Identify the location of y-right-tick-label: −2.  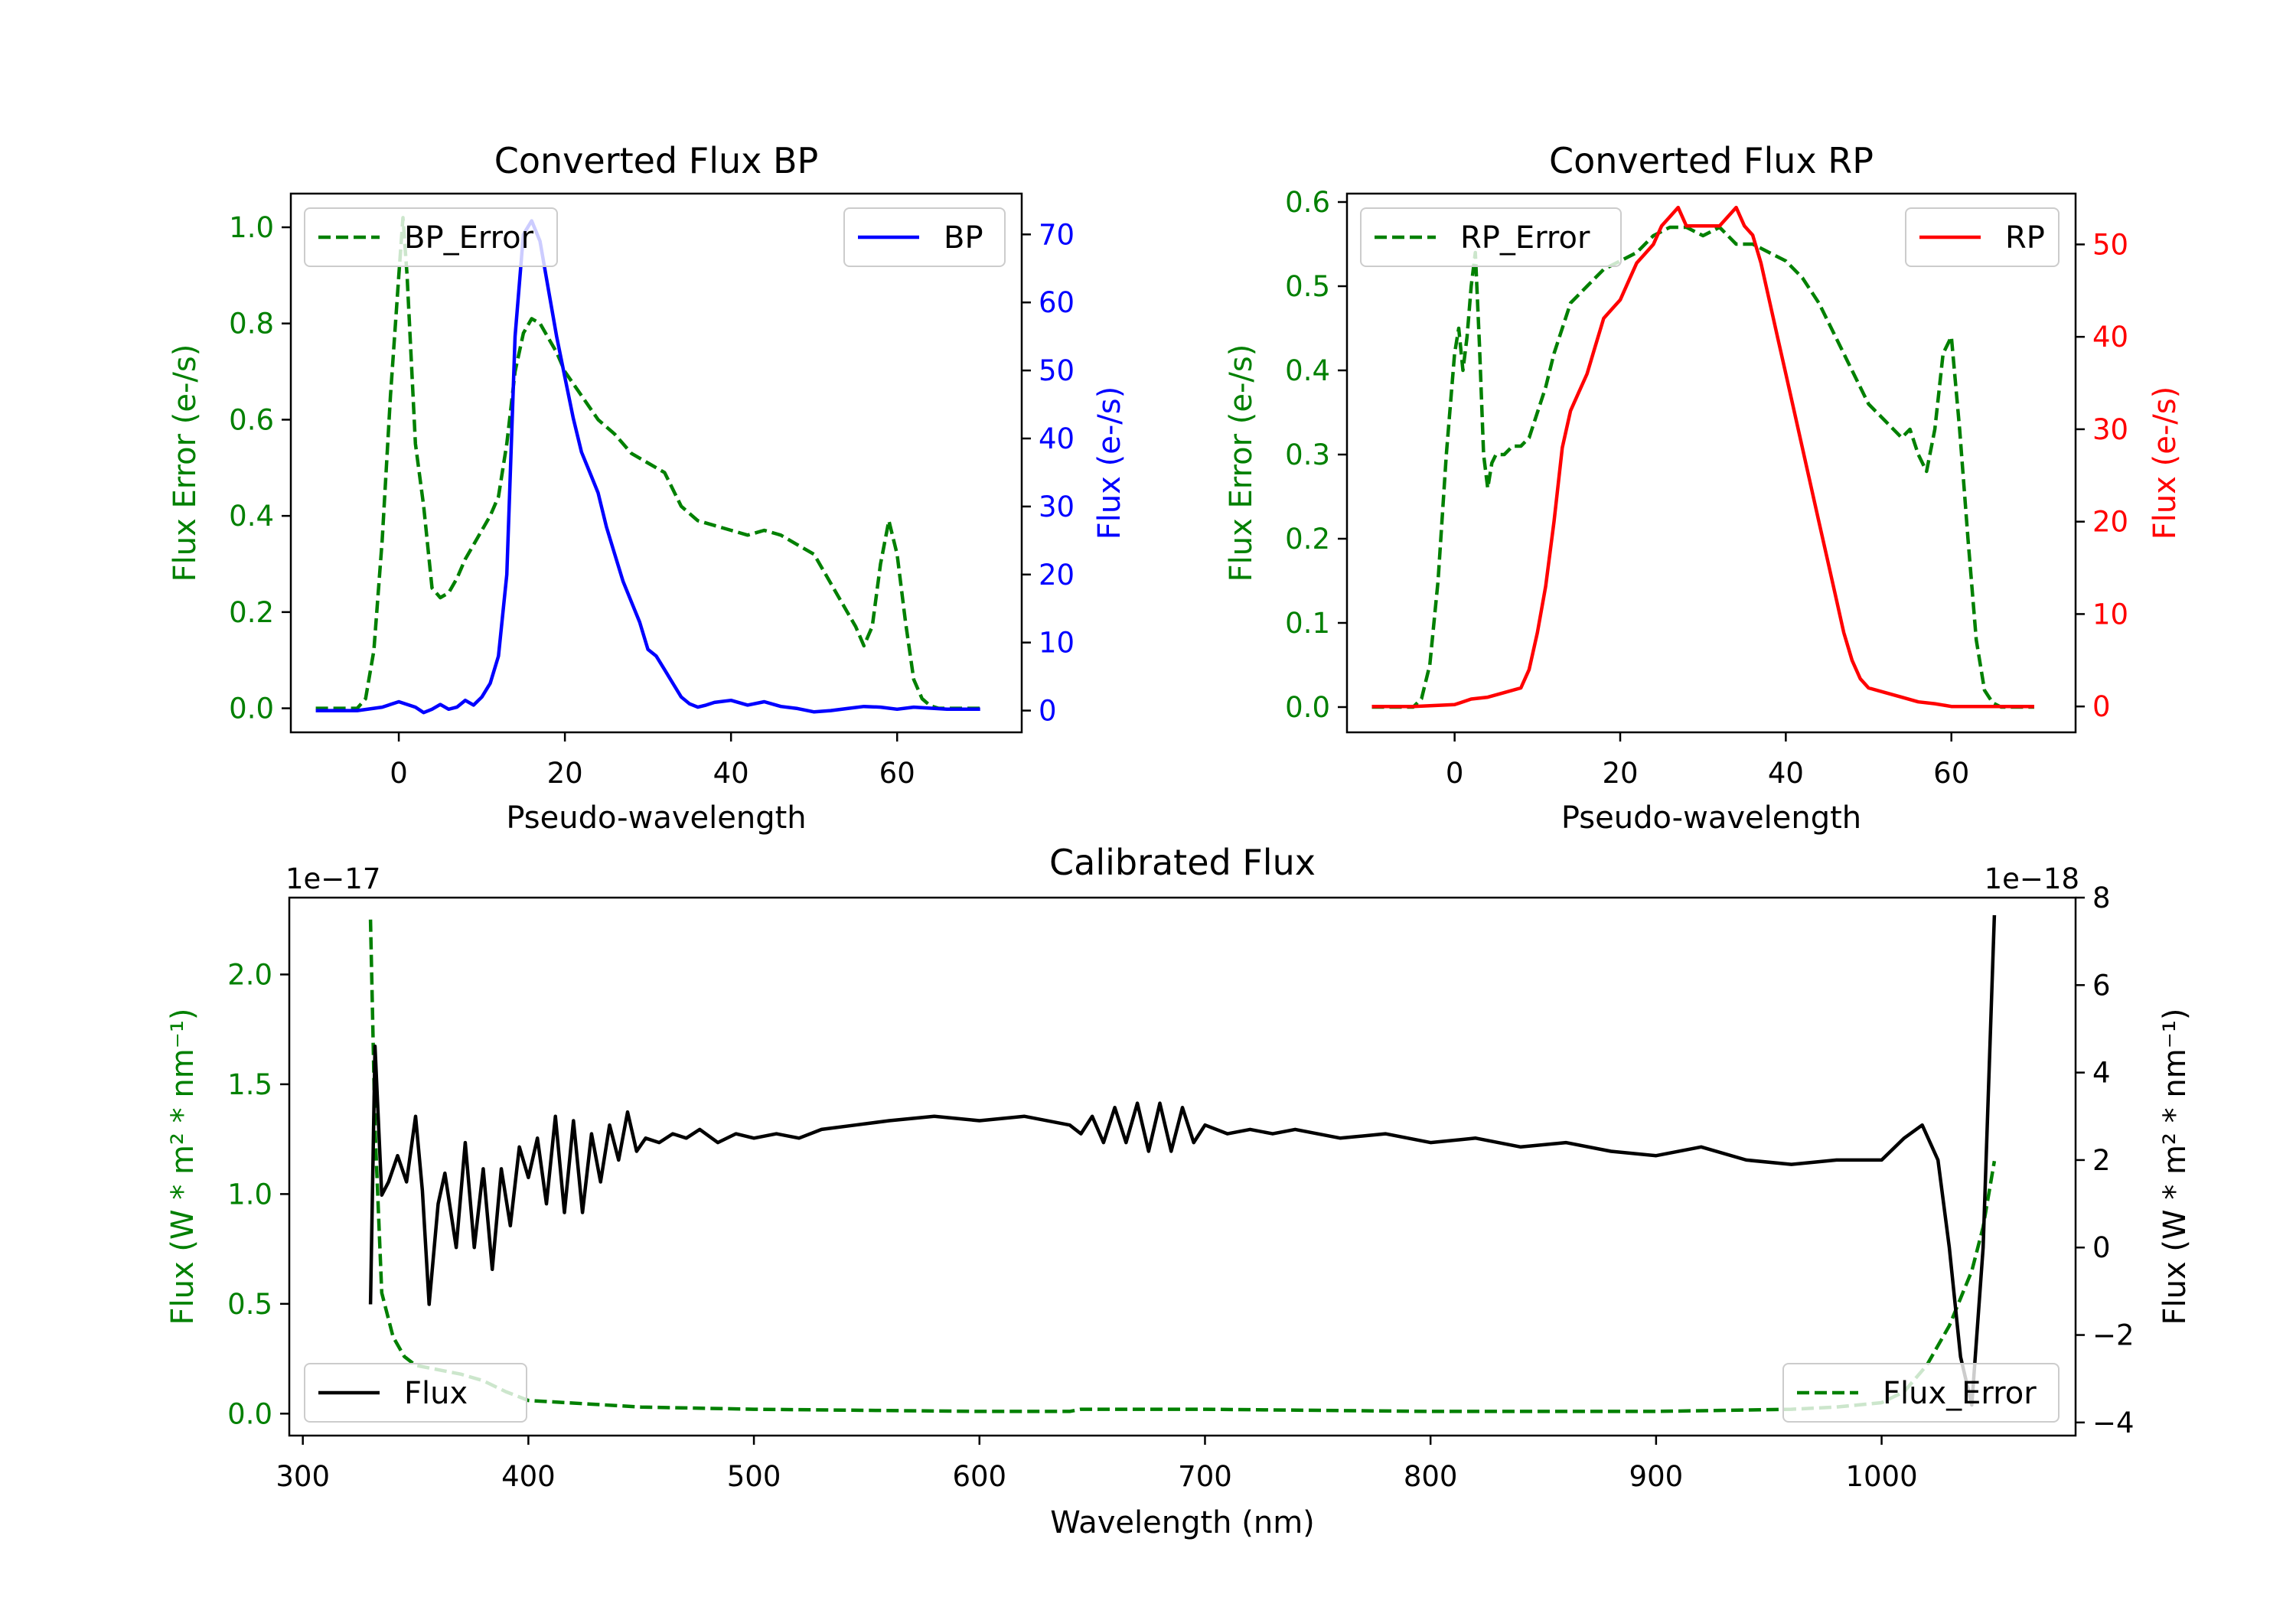
(2113, 1335).